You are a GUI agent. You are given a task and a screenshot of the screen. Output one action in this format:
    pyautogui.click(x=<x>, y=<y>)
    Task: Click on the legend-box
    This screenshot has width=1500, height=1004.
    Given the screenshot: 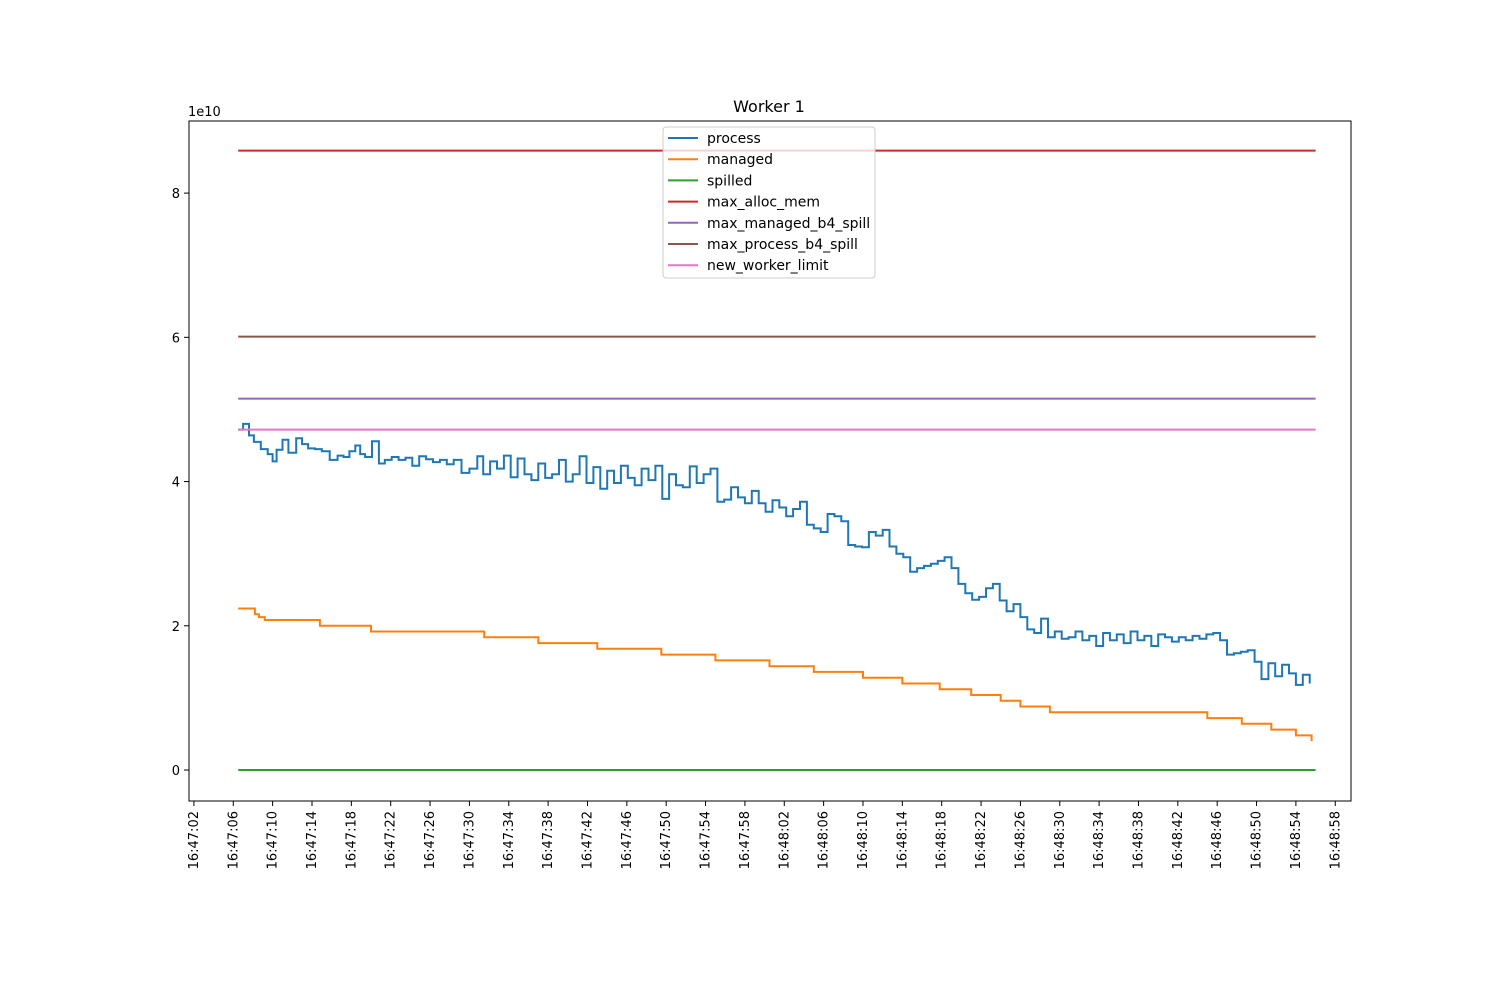 What is the action you would take?
    pyautogui.click(x=769, y=202)
    